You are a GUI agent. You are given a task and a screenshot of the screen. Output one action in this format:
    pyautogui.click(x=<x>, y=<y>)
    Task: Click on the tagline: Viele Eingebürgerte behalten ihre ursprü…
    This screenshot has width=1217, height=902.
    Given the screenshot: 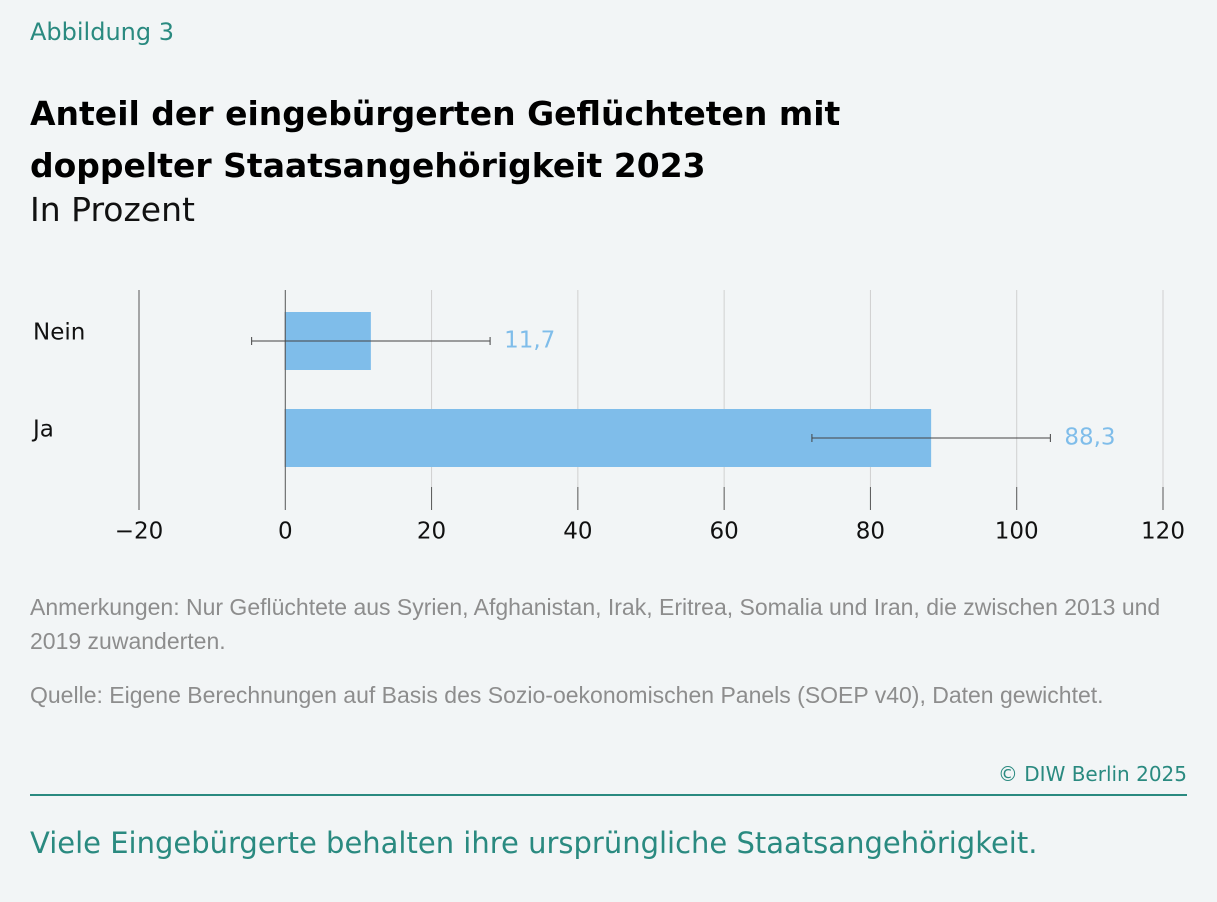 What is the action you would take?
    pyautogui.click(x=534, y=843)
    